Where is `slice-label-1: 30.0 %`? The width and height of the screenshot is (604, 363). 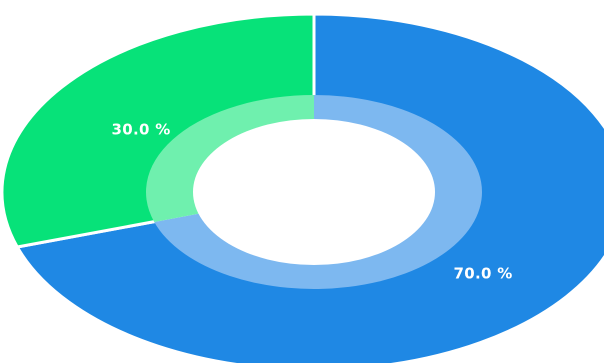
slice-label-1: 30.0 % is located at coordinates (140, 130).